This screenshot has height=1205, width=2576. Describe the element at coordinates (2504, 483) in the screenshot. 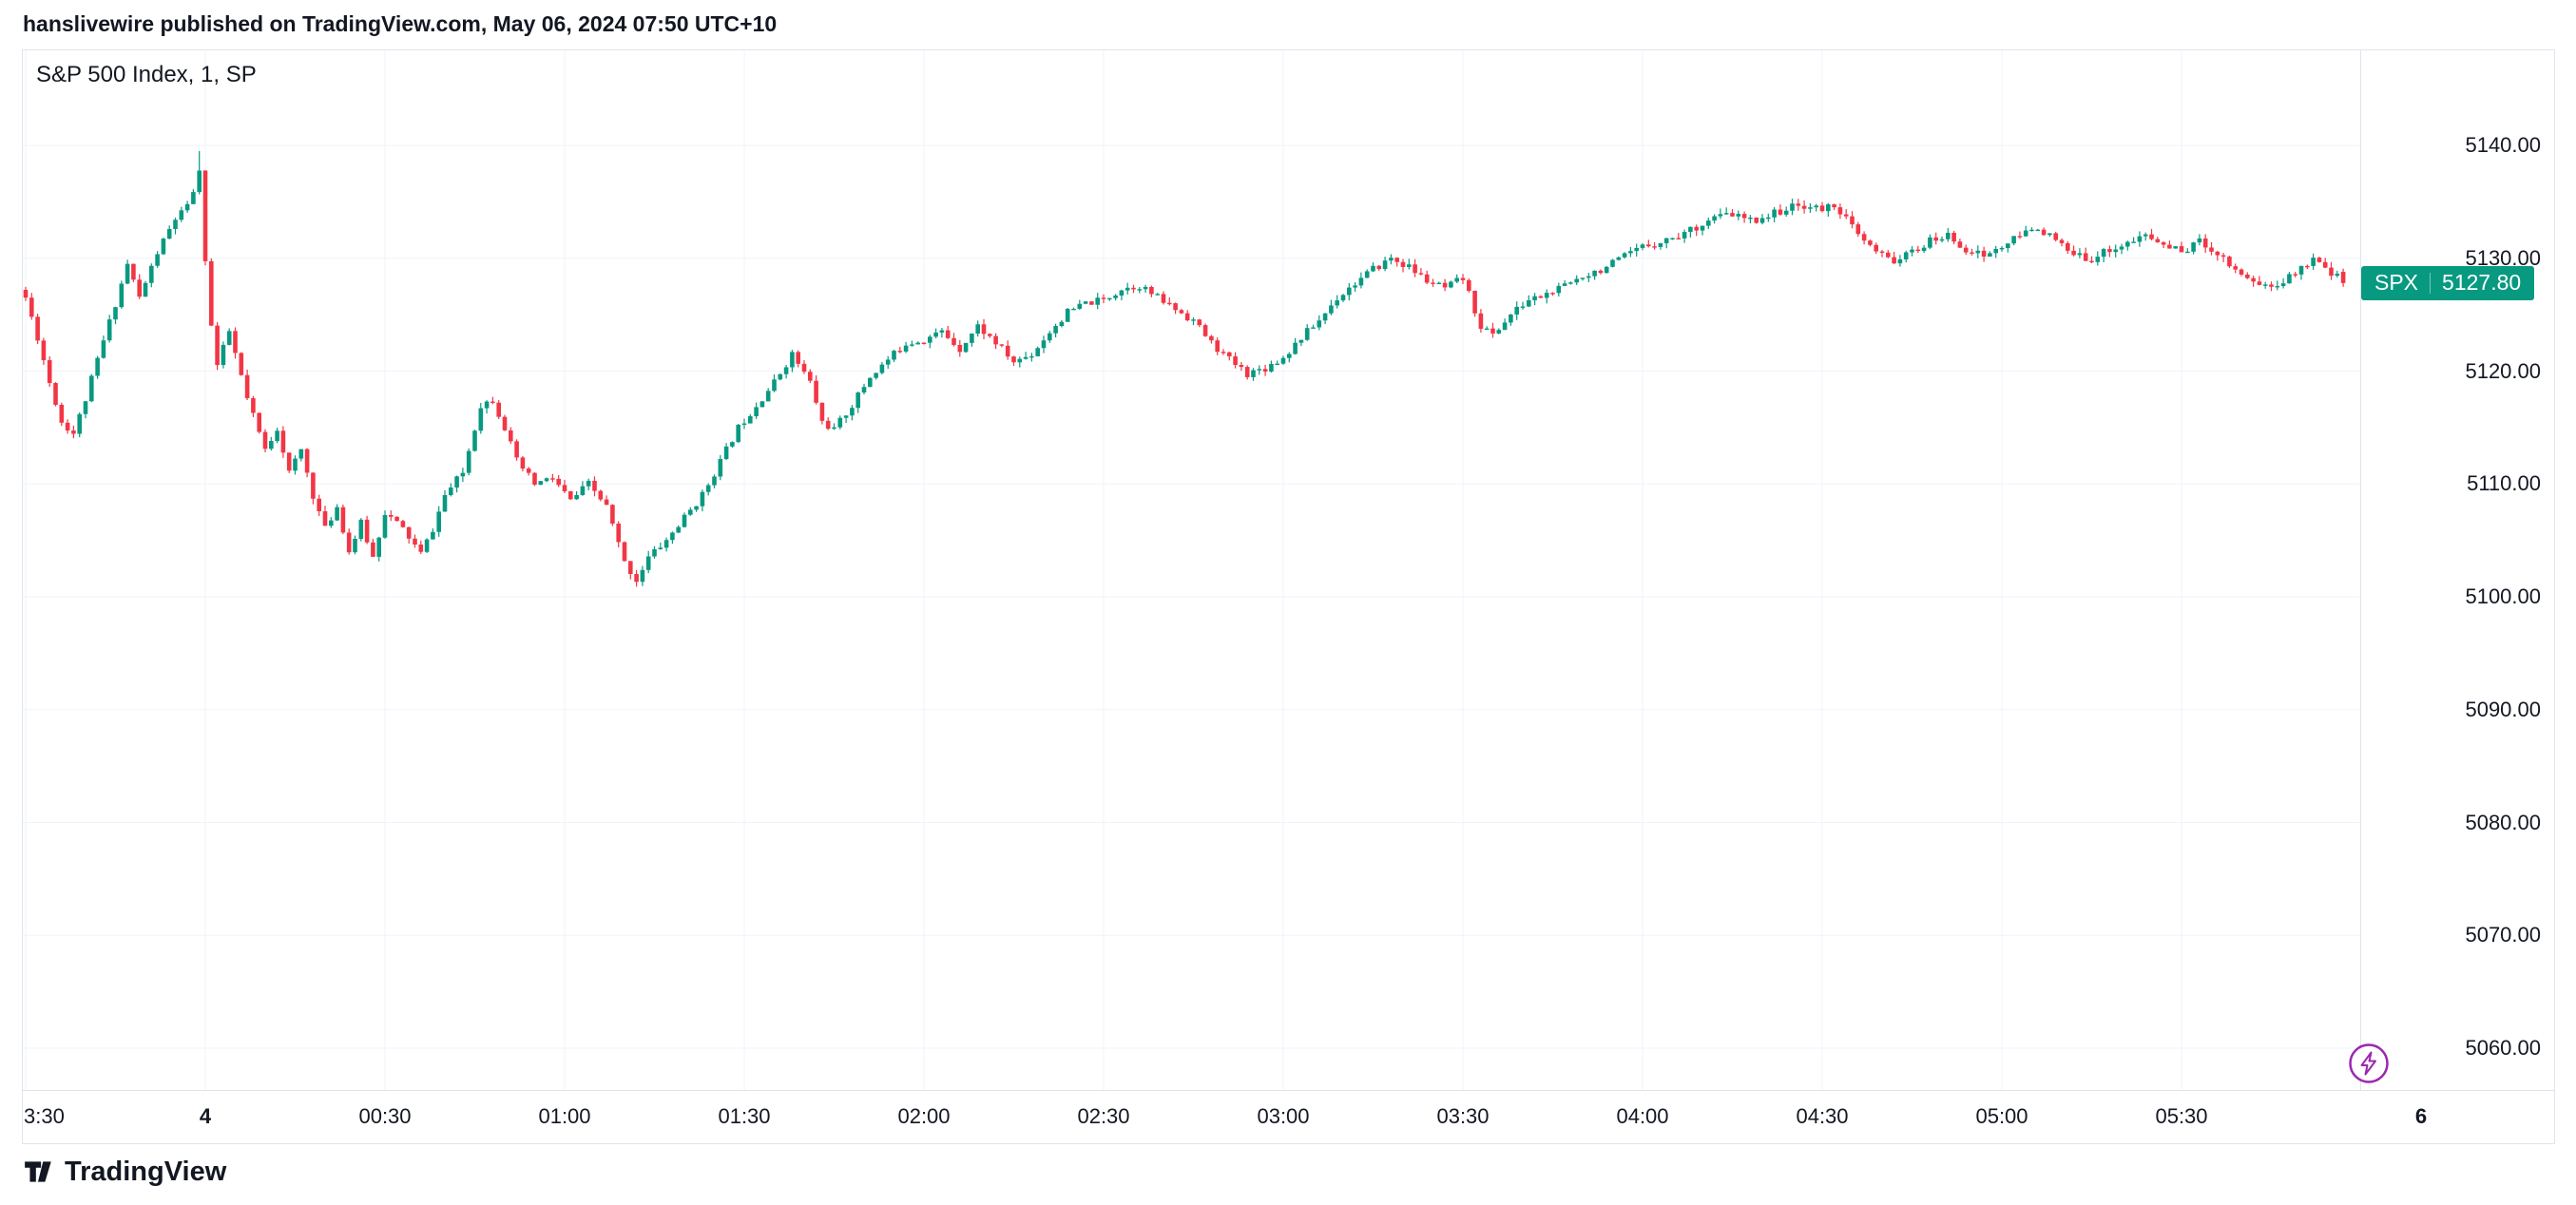

I see `price-axis-label: 5110.00` at that location.